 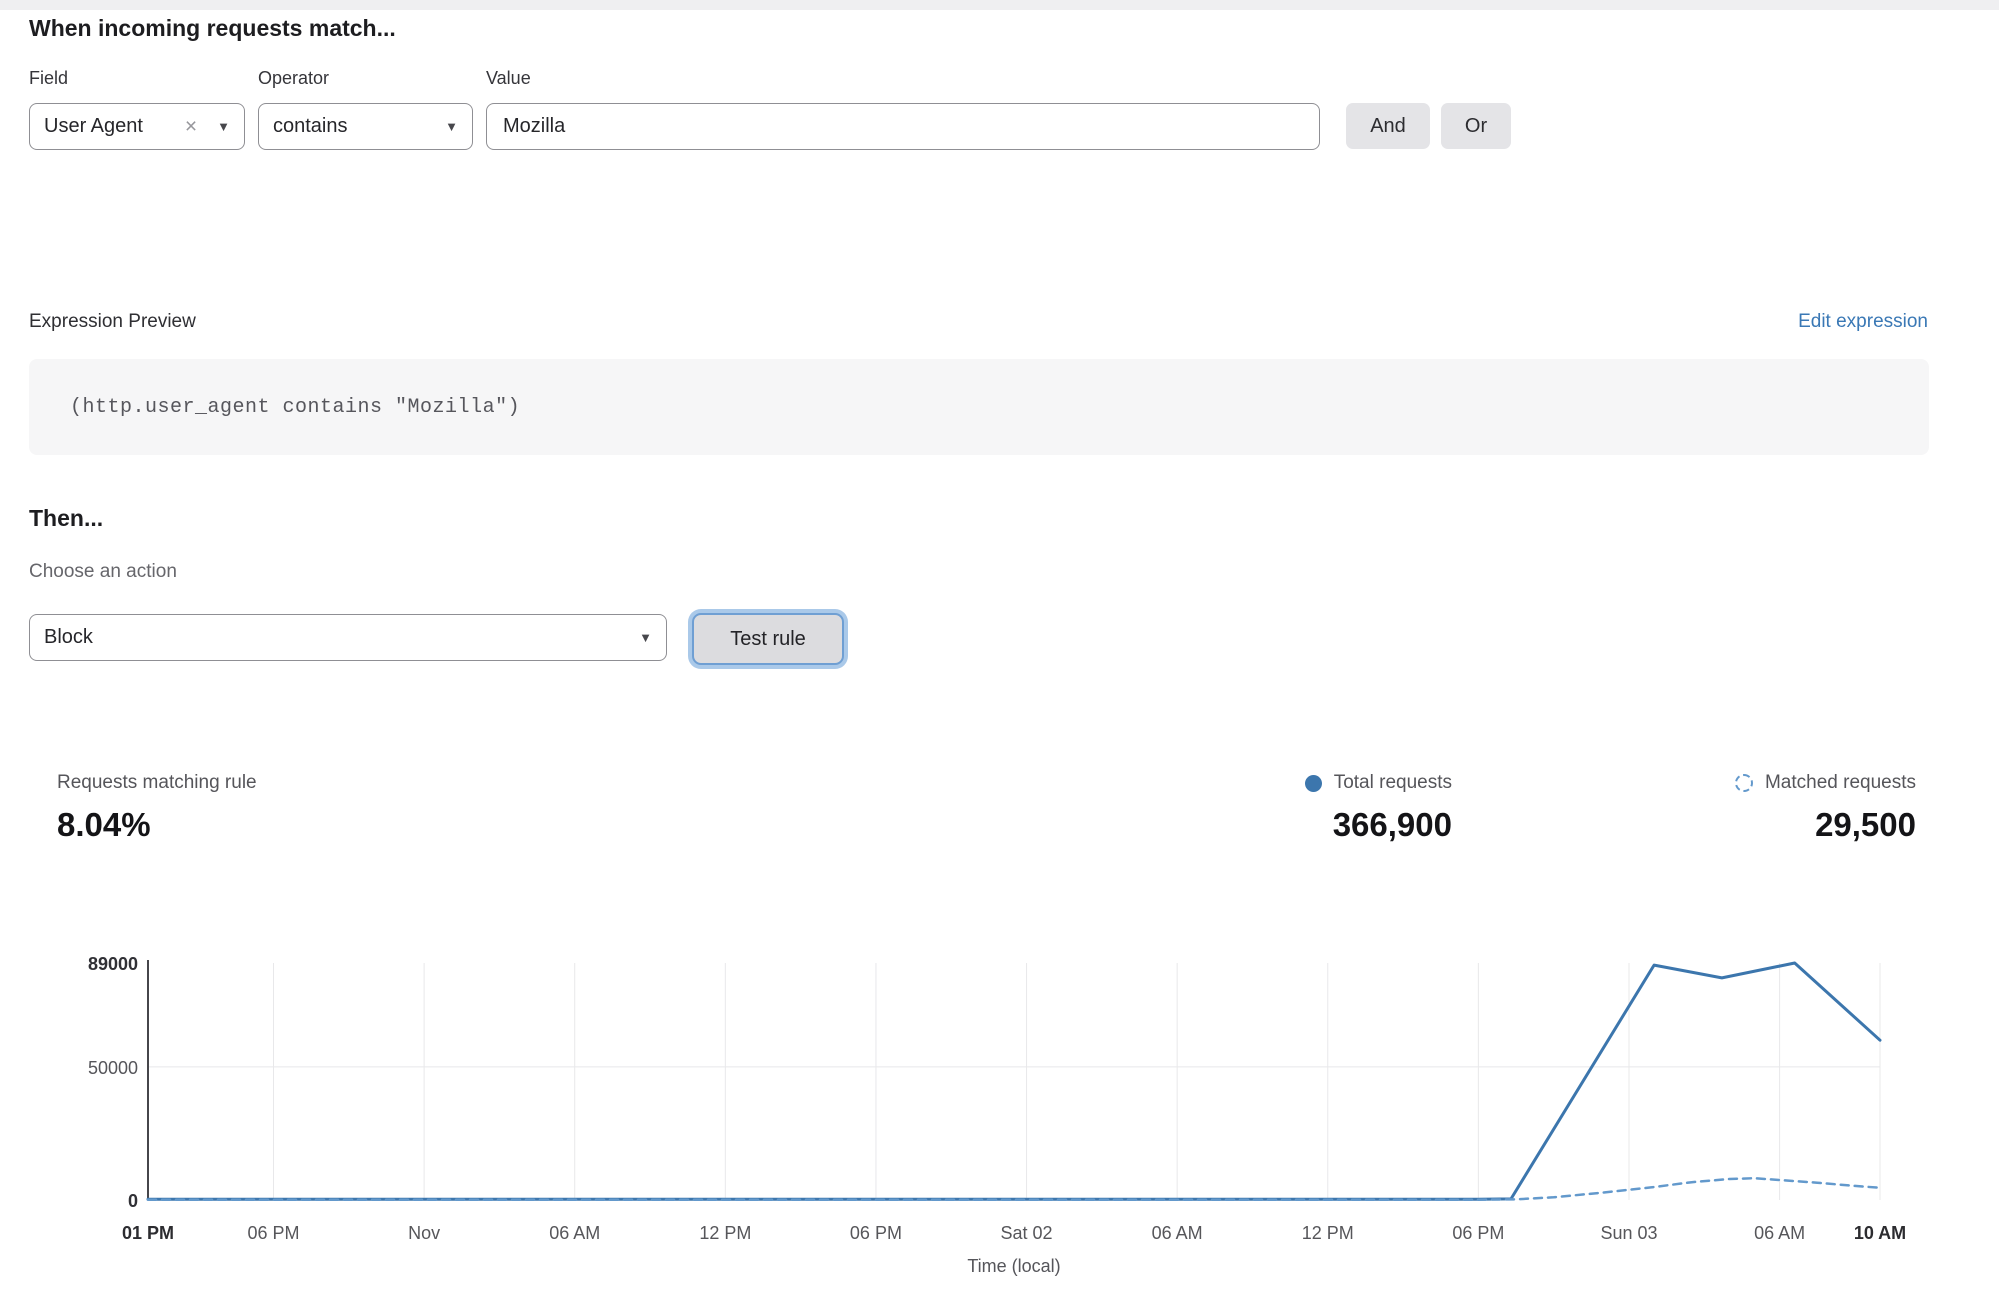 I want to click on value-input, so click(x=903, y=126).